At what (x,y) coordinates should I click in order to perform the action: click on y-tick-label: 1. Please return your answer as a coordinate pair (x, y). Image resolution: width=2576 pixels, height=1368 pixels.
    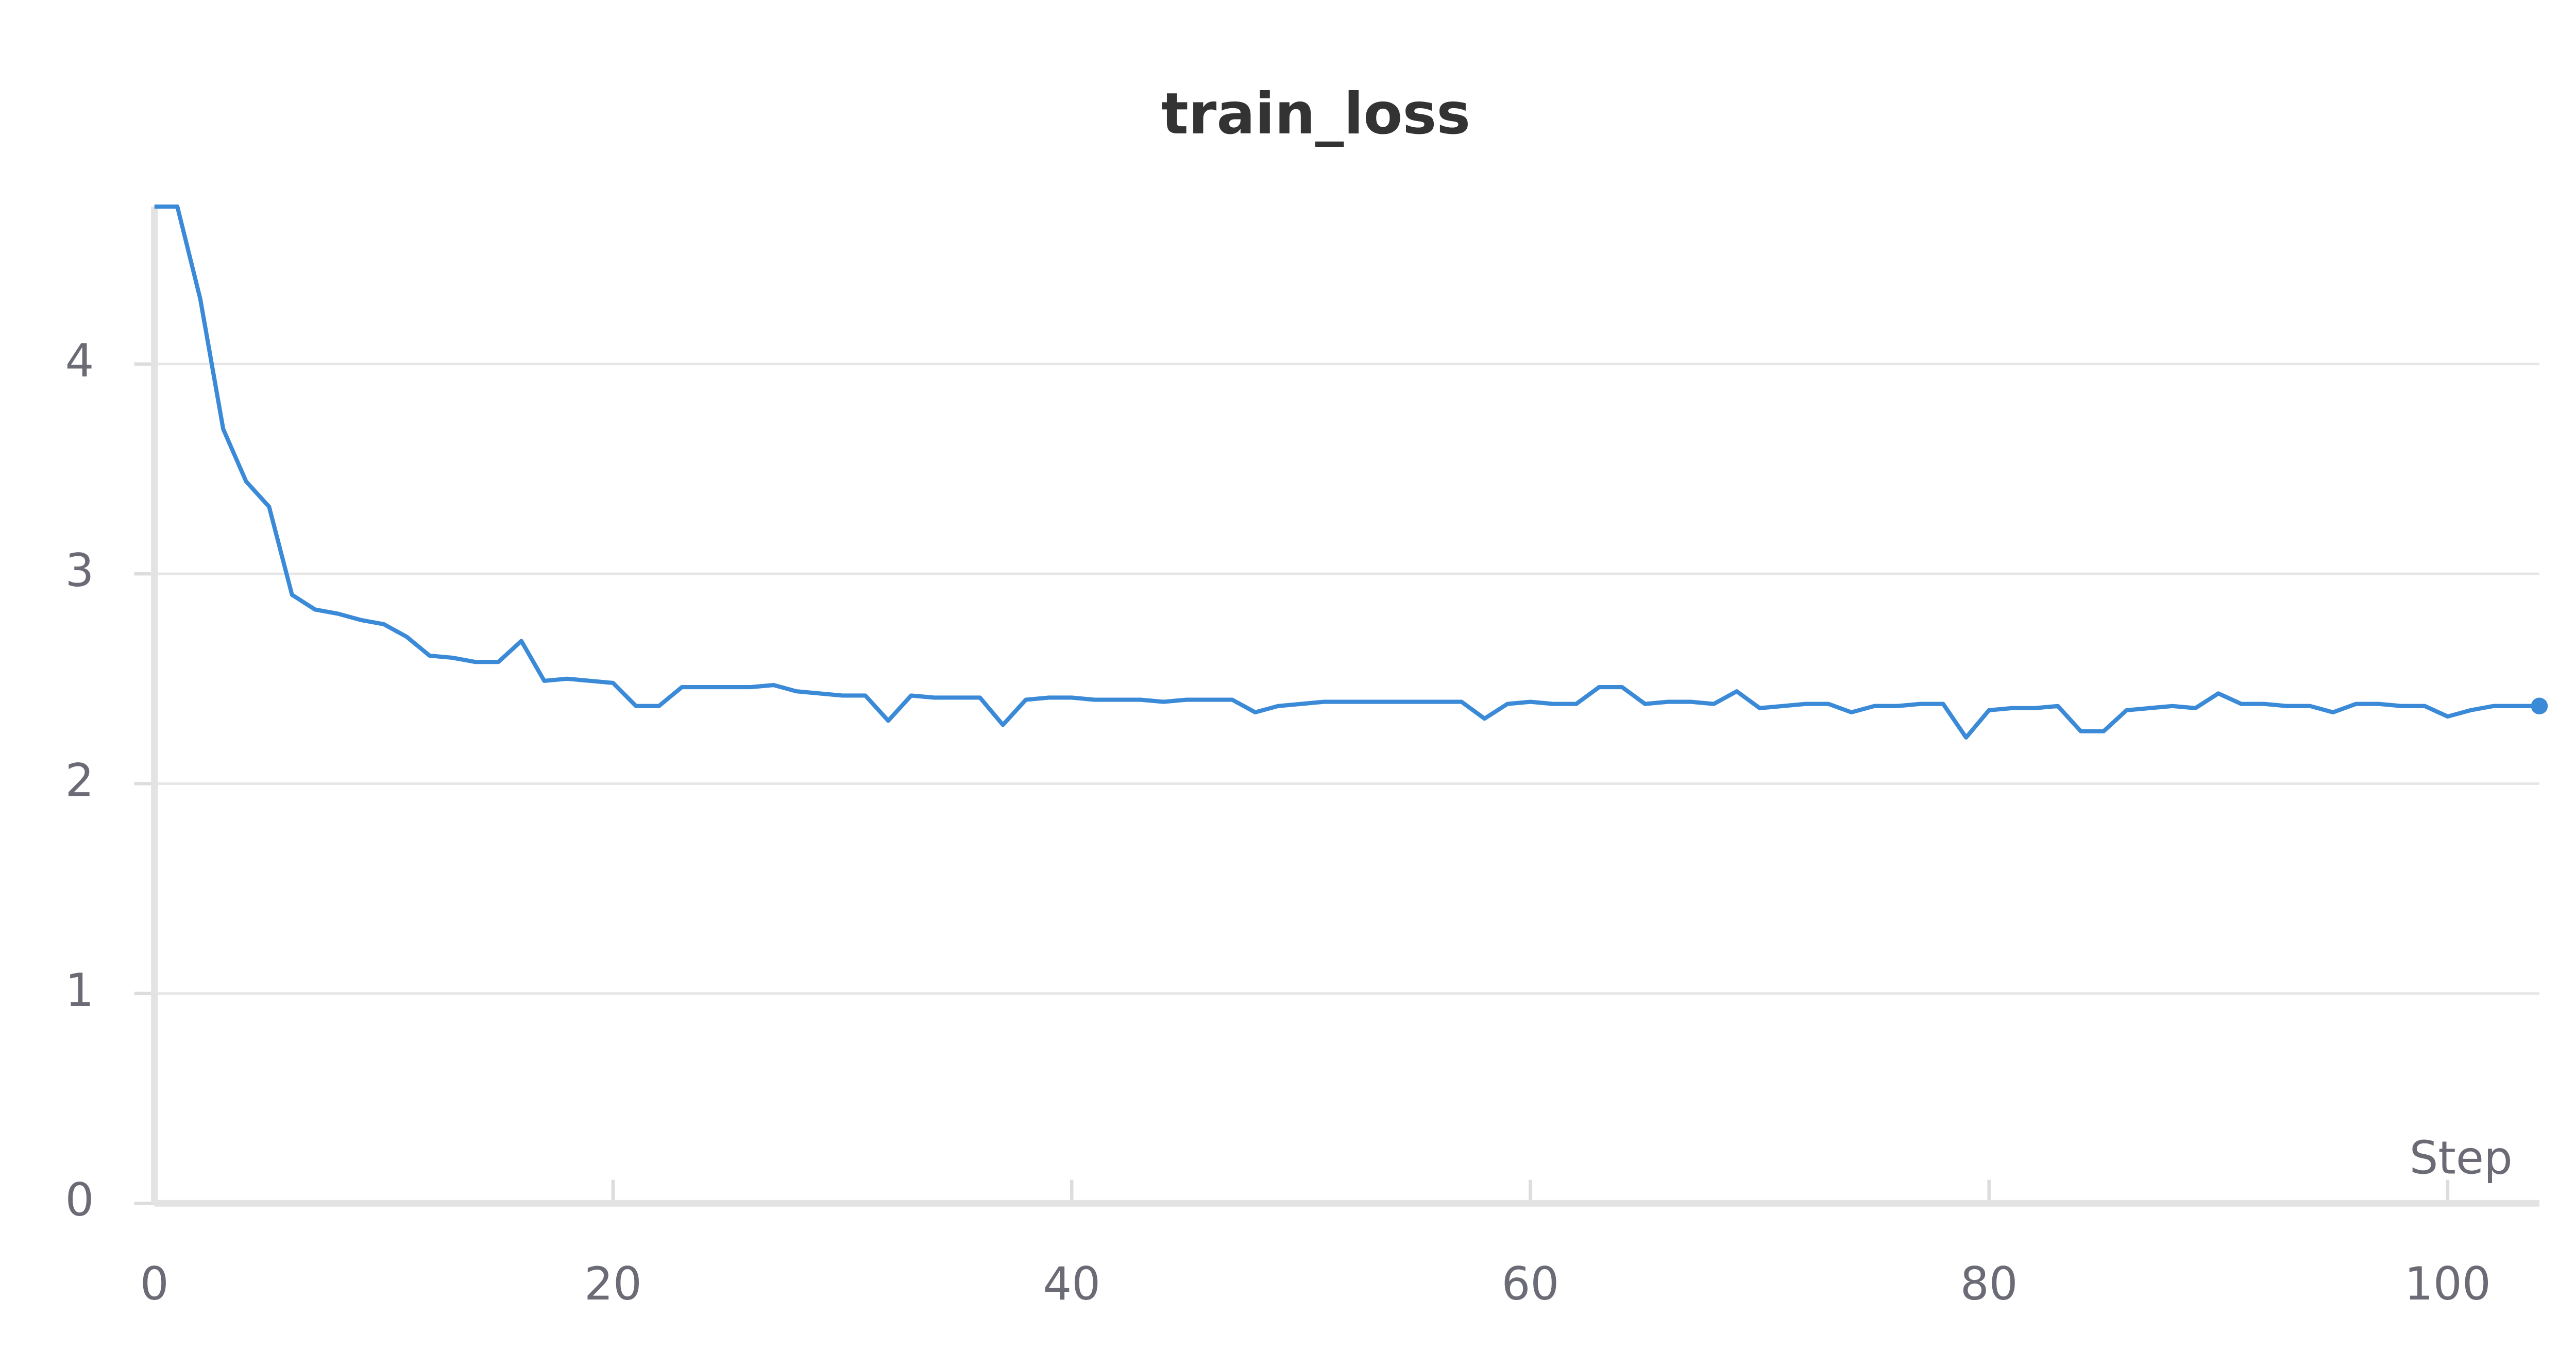
    Looking at the image, I should click on (79, 990).